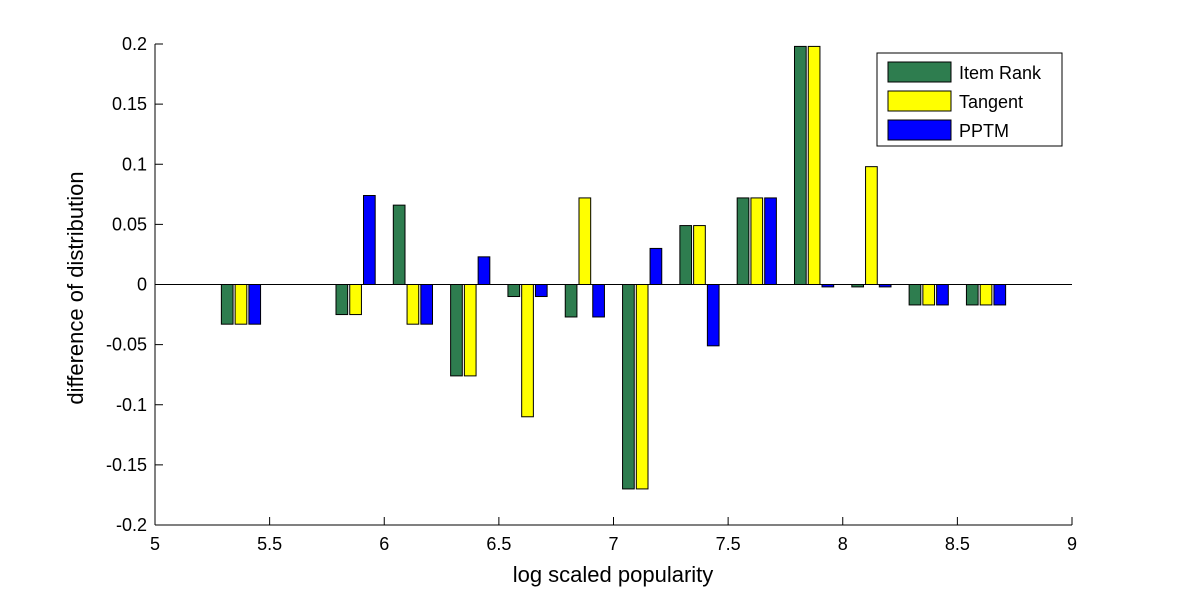 The height and width of the screenshot is (591, 1183). I want to click on y-tick-label: 0, so click(142, 285).